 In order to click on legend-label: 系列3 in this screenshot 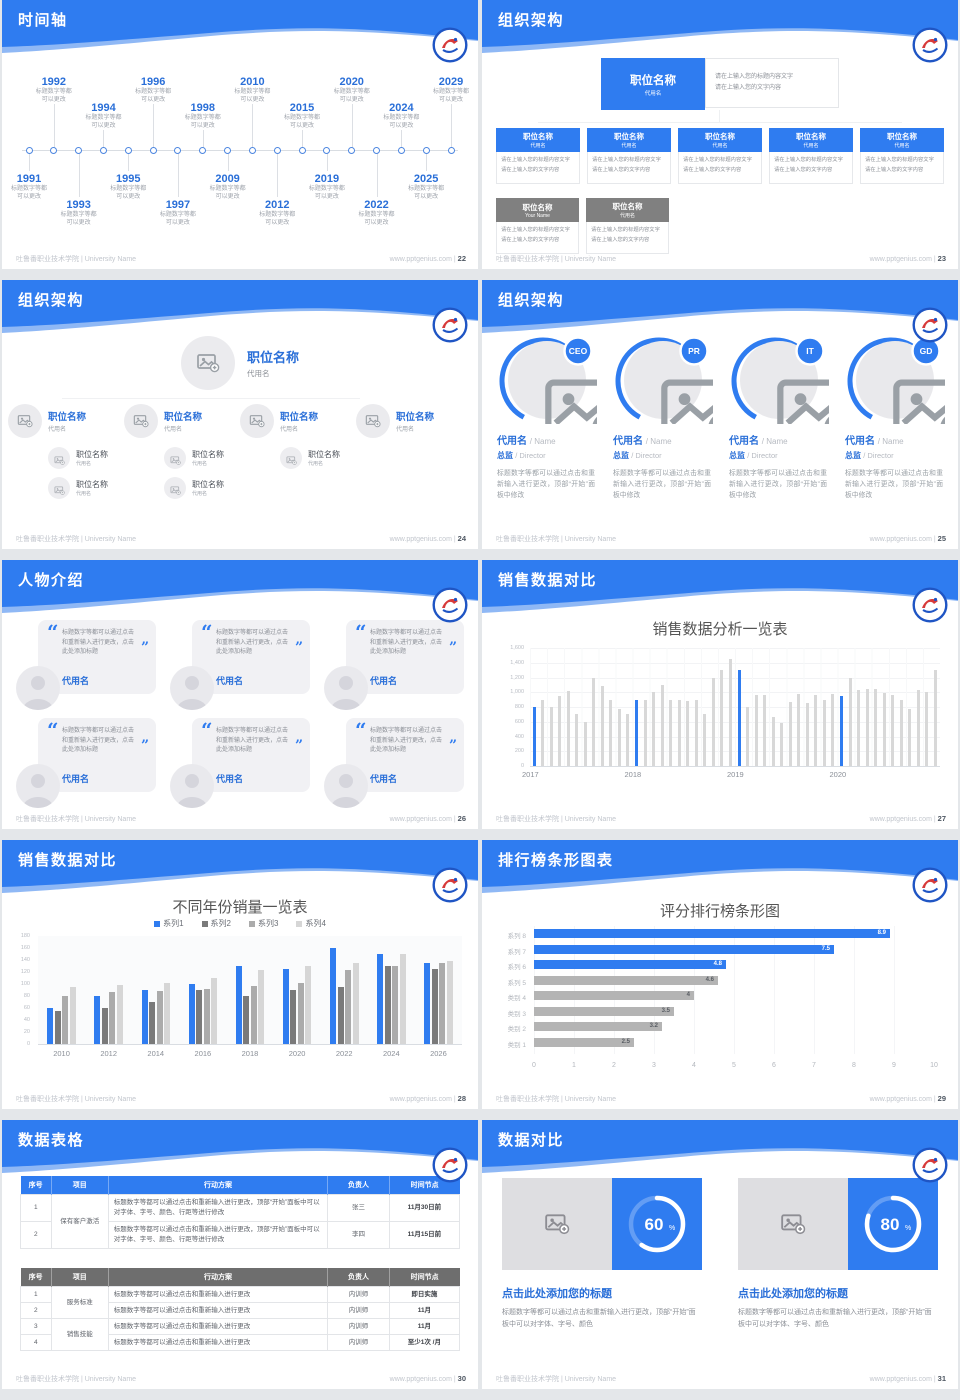, I will do `click(268, 923)`.